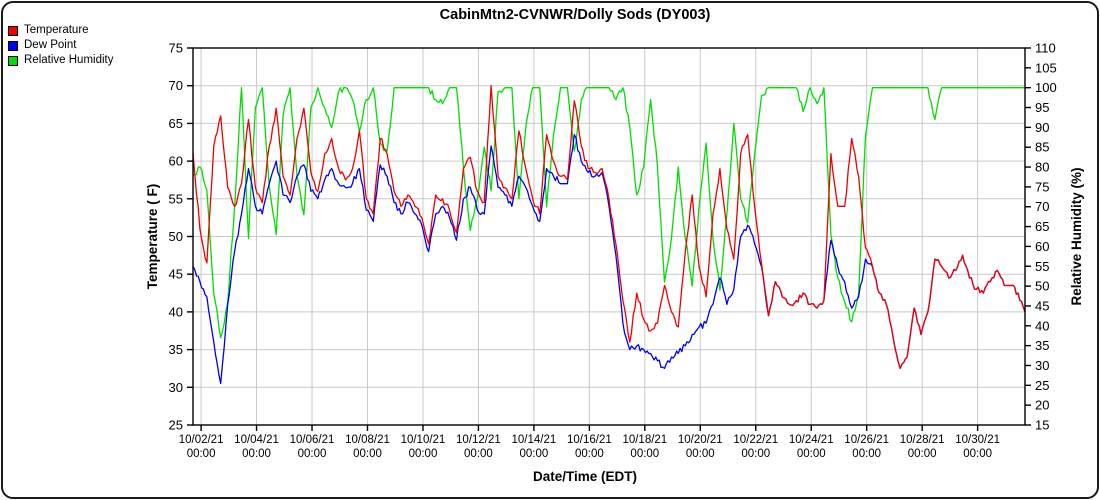 The width and height of the screenshot is (1100, 500). Describe the element at coordinates (13, 60) in the screenshot. I see `relative-humidity-series-swatch` at that location.